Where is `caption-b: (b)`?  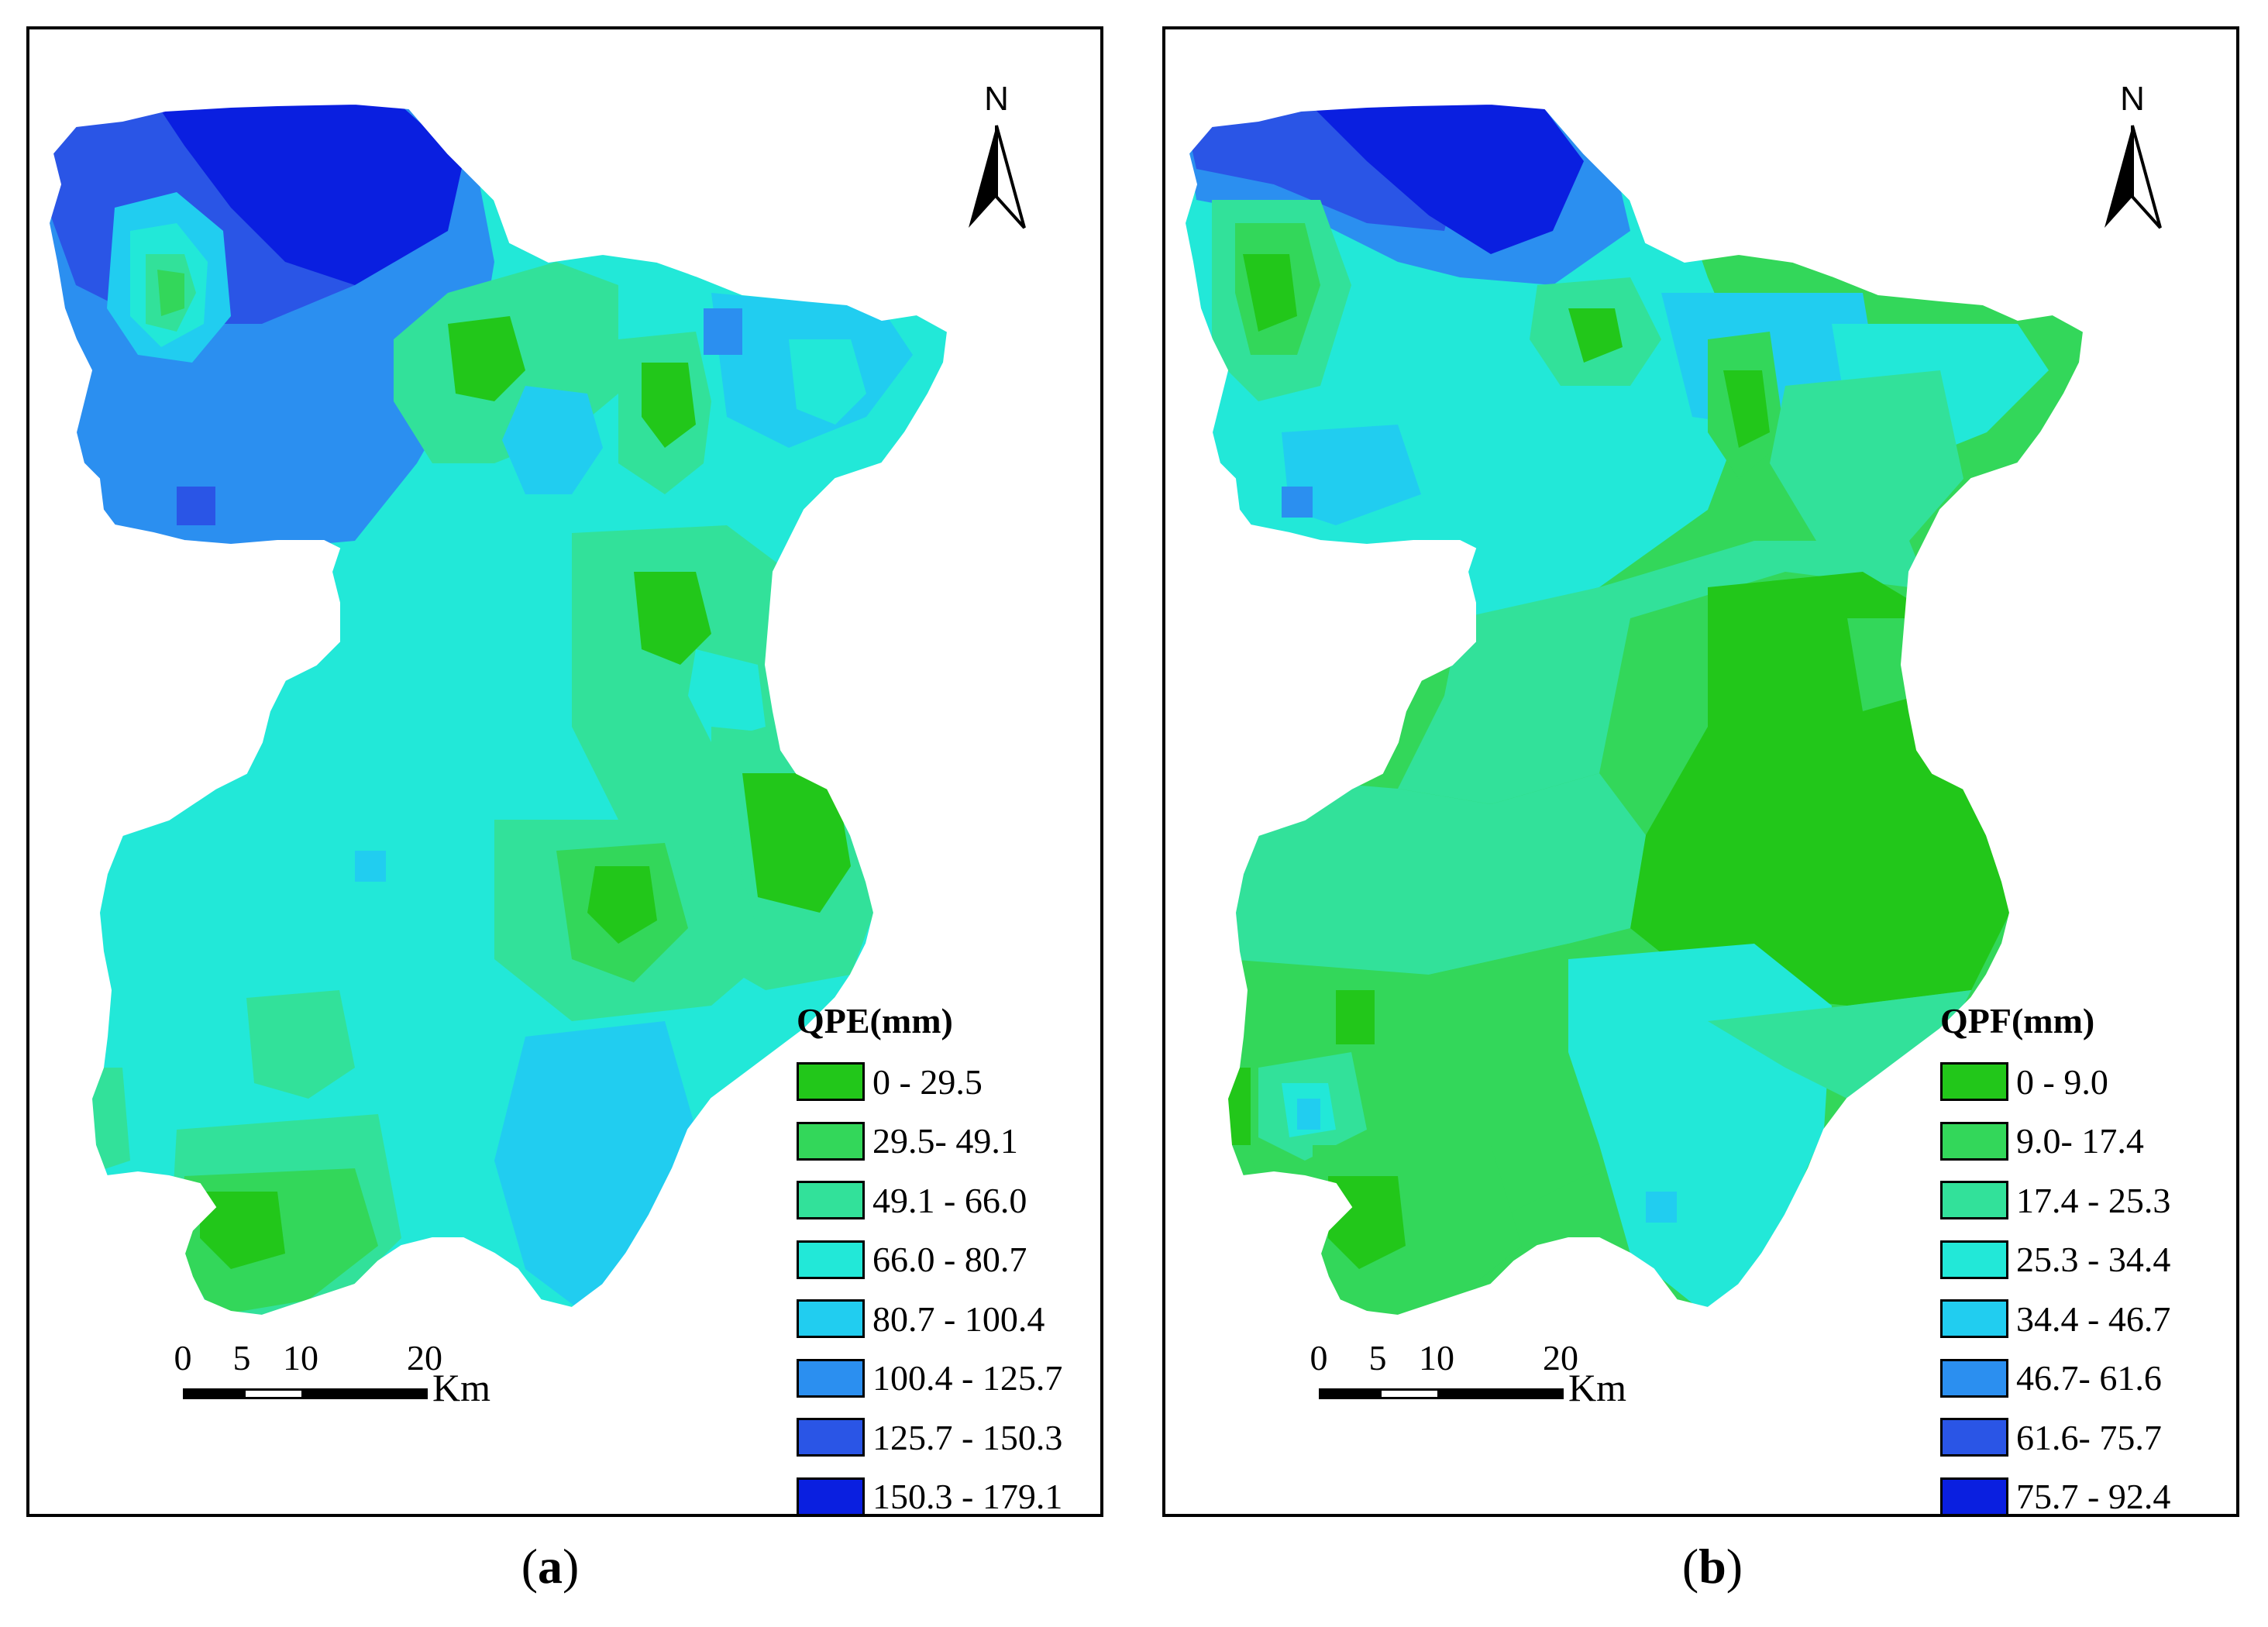
caption-b: (b) is located at coordinates (1712, 1566).